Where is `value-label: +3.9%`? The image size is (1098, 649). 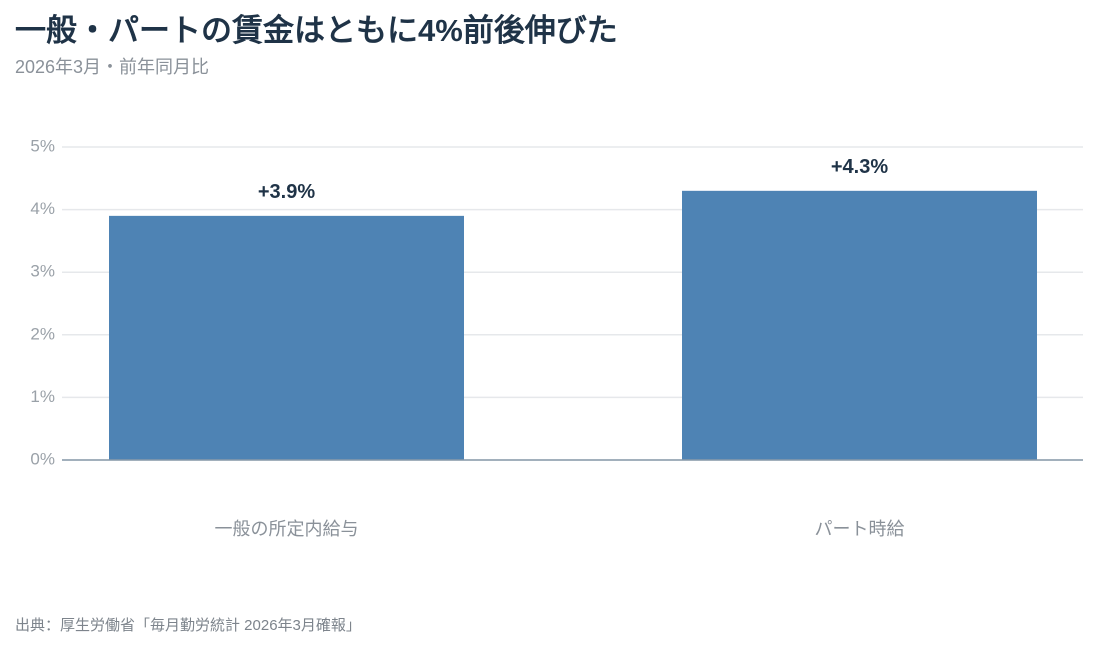 value-label: +3.9% is located at coordinates (286, 192).